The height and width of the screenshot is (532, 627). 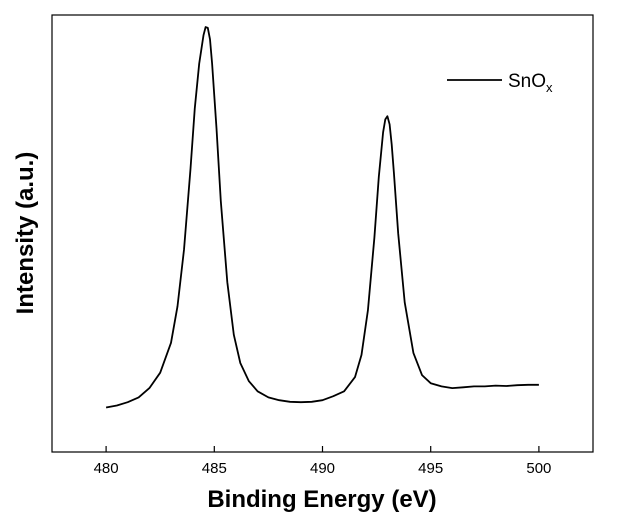 I want to click on x-axis-tick-labels: 480 485 490 495 500, so click(x=323, y=468).